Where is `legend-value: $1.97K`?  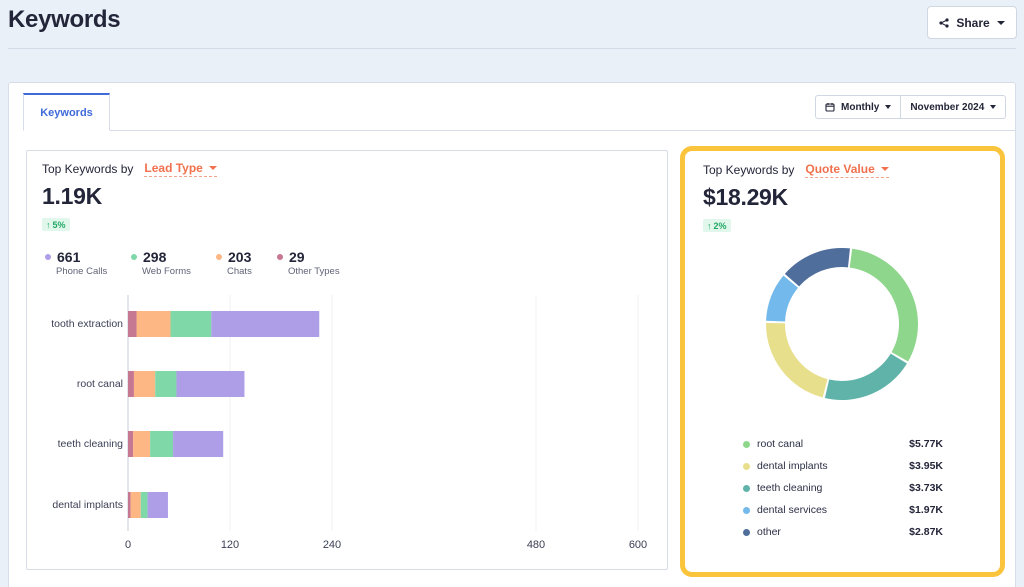 legend-value: $1.97K is located at coordinates (926, 510).